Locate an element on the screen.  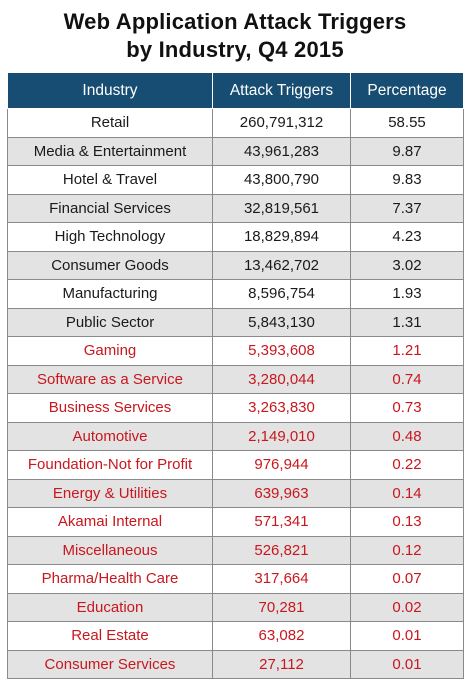
industry-cell: Akamai Internal is located at coordinates (110, 522).